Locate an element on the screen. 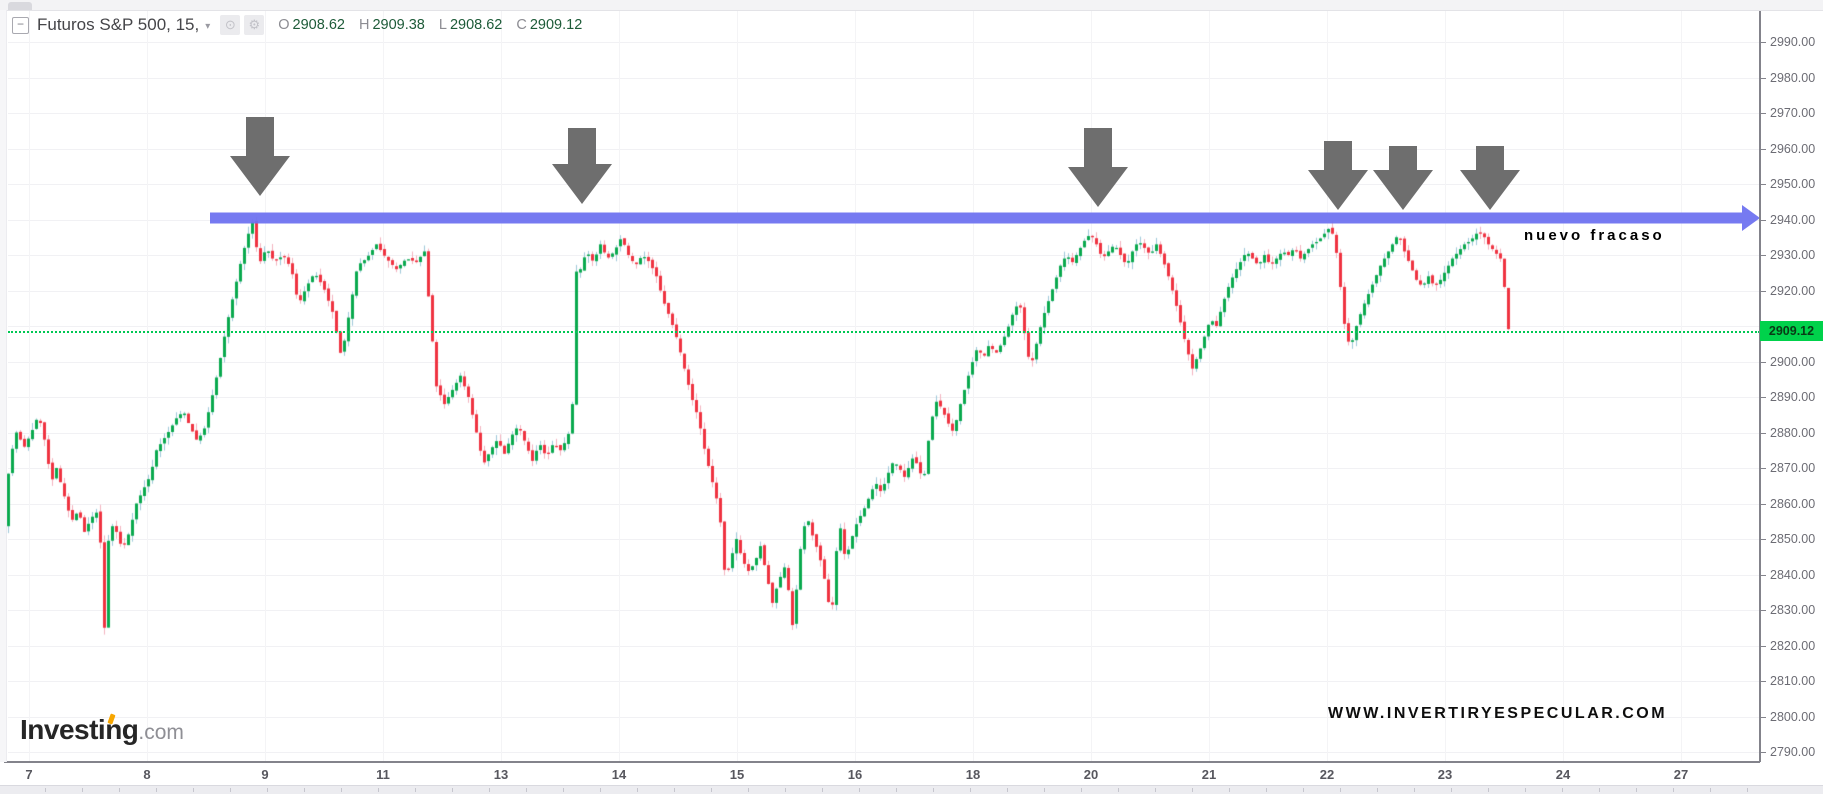 The width and height of the screenshot is (1823, 794). low-value: 2908.62 is located at coordinates (476, 25).